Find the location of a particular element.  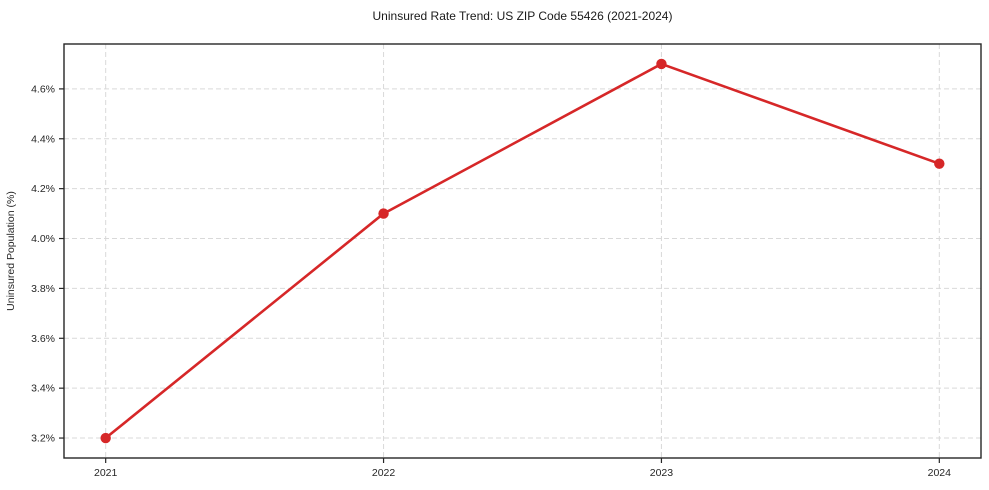

x-tick-label: 2021 is located at coordinates (106, 473).